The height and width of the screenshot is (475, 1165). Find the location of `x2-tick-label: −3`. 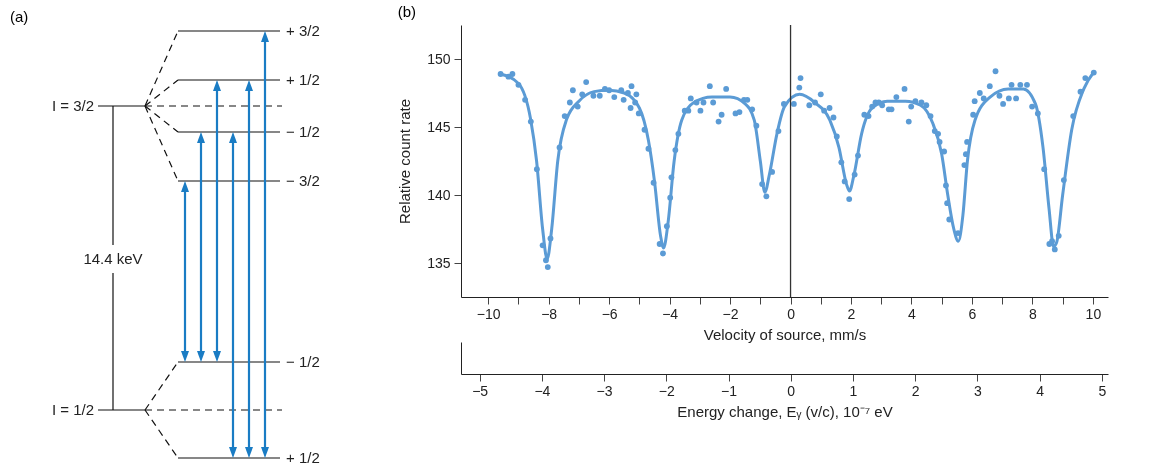

x2-tick-label: −3 is located at coordinates (604, 390).